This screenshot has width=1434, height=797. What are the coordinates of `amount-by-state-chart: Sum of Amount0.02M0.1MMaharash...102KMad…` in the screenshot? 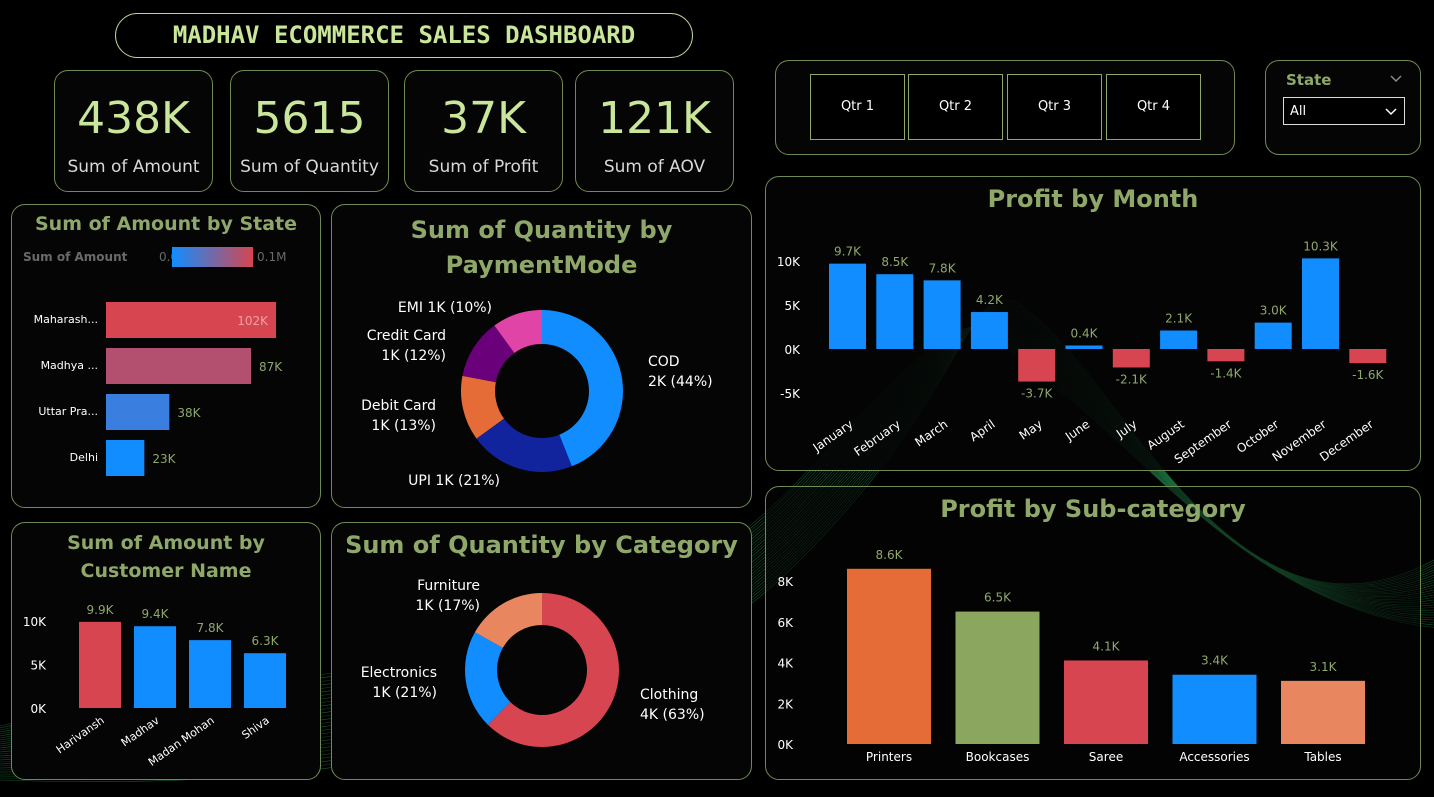 It's located at (154, 361).